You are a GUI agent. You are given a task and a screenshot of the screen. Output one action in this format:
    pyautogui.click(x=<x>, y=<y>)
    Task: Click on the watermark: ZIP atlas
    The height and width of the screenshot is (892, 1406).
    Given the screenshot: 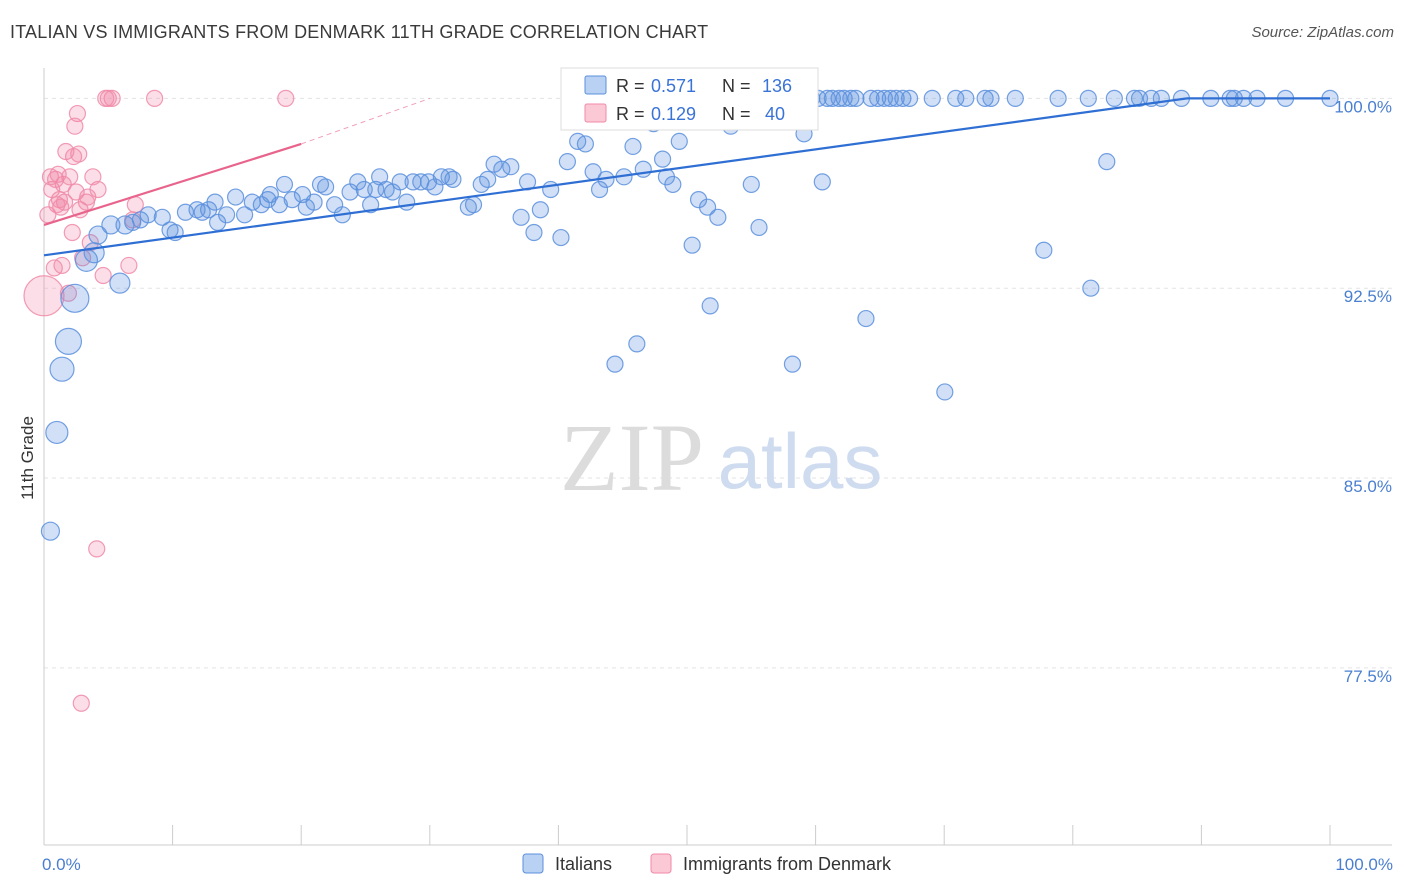 What is the action you would take?
    pyautogui.click(x=721, y=457)
    